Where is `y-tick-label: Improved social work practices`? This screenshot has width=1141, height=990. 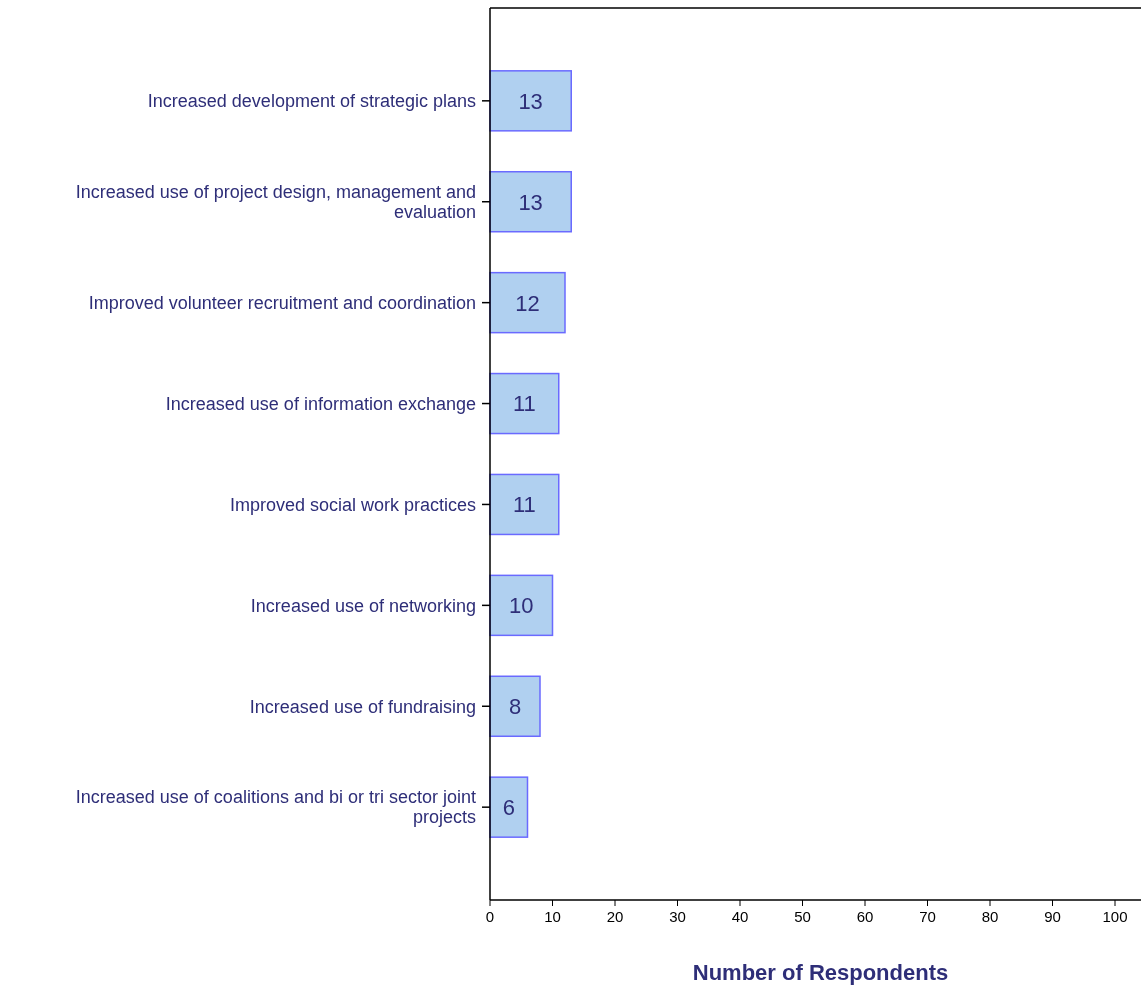 y-tick-label: Improved social work practices is located at coordinates (352, 504).